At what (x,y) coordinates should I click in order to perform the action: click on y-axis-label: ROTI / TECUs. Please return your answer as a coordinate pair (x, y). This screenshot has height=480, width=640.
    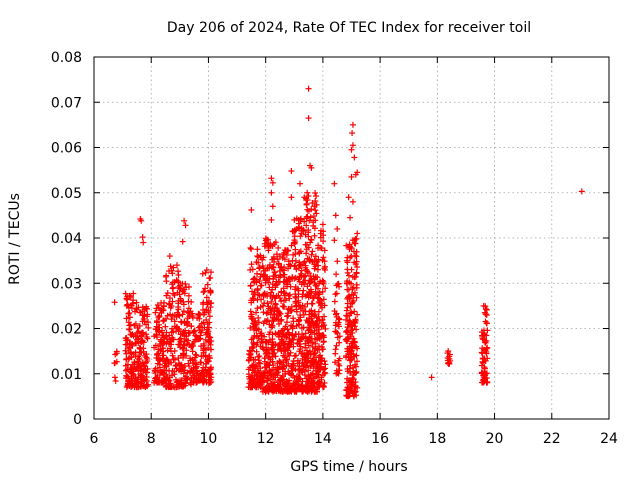
    Looking at the image, I should click on (15, 239).